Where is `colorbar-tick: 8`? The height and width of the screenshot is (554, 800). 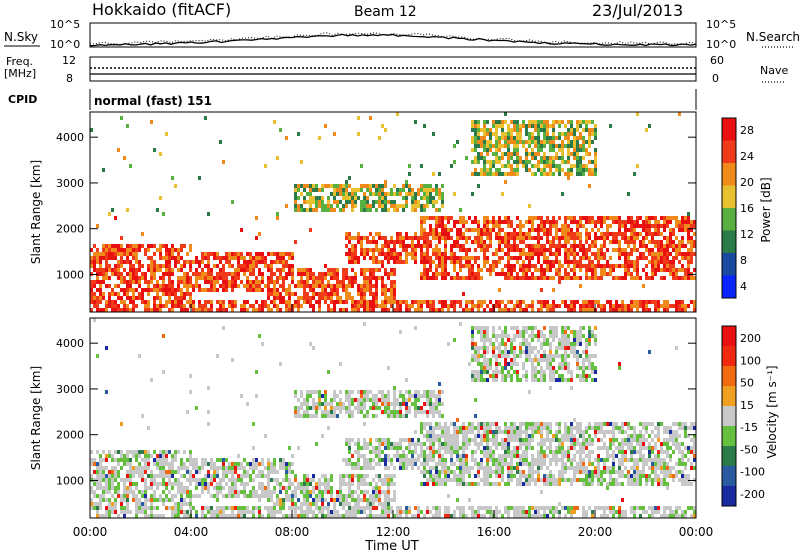 colorbar-tick: 8 is located at coordinates (743, 260).